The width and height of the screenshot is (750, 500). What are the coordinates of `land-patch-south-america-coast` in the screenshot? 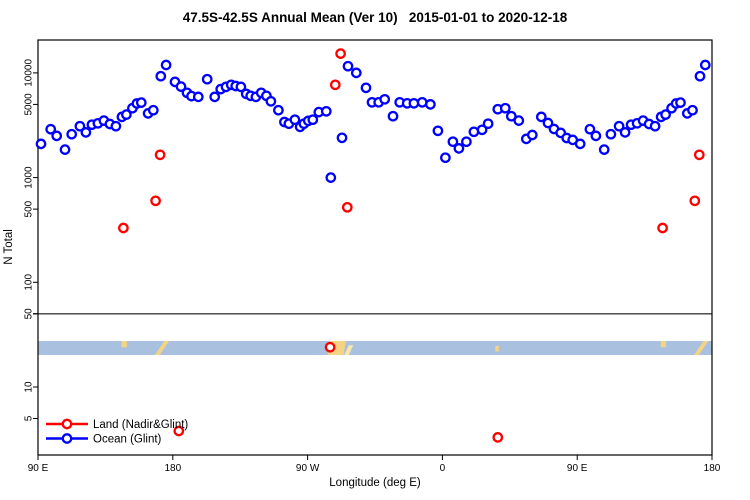 It's located at (349, 350).